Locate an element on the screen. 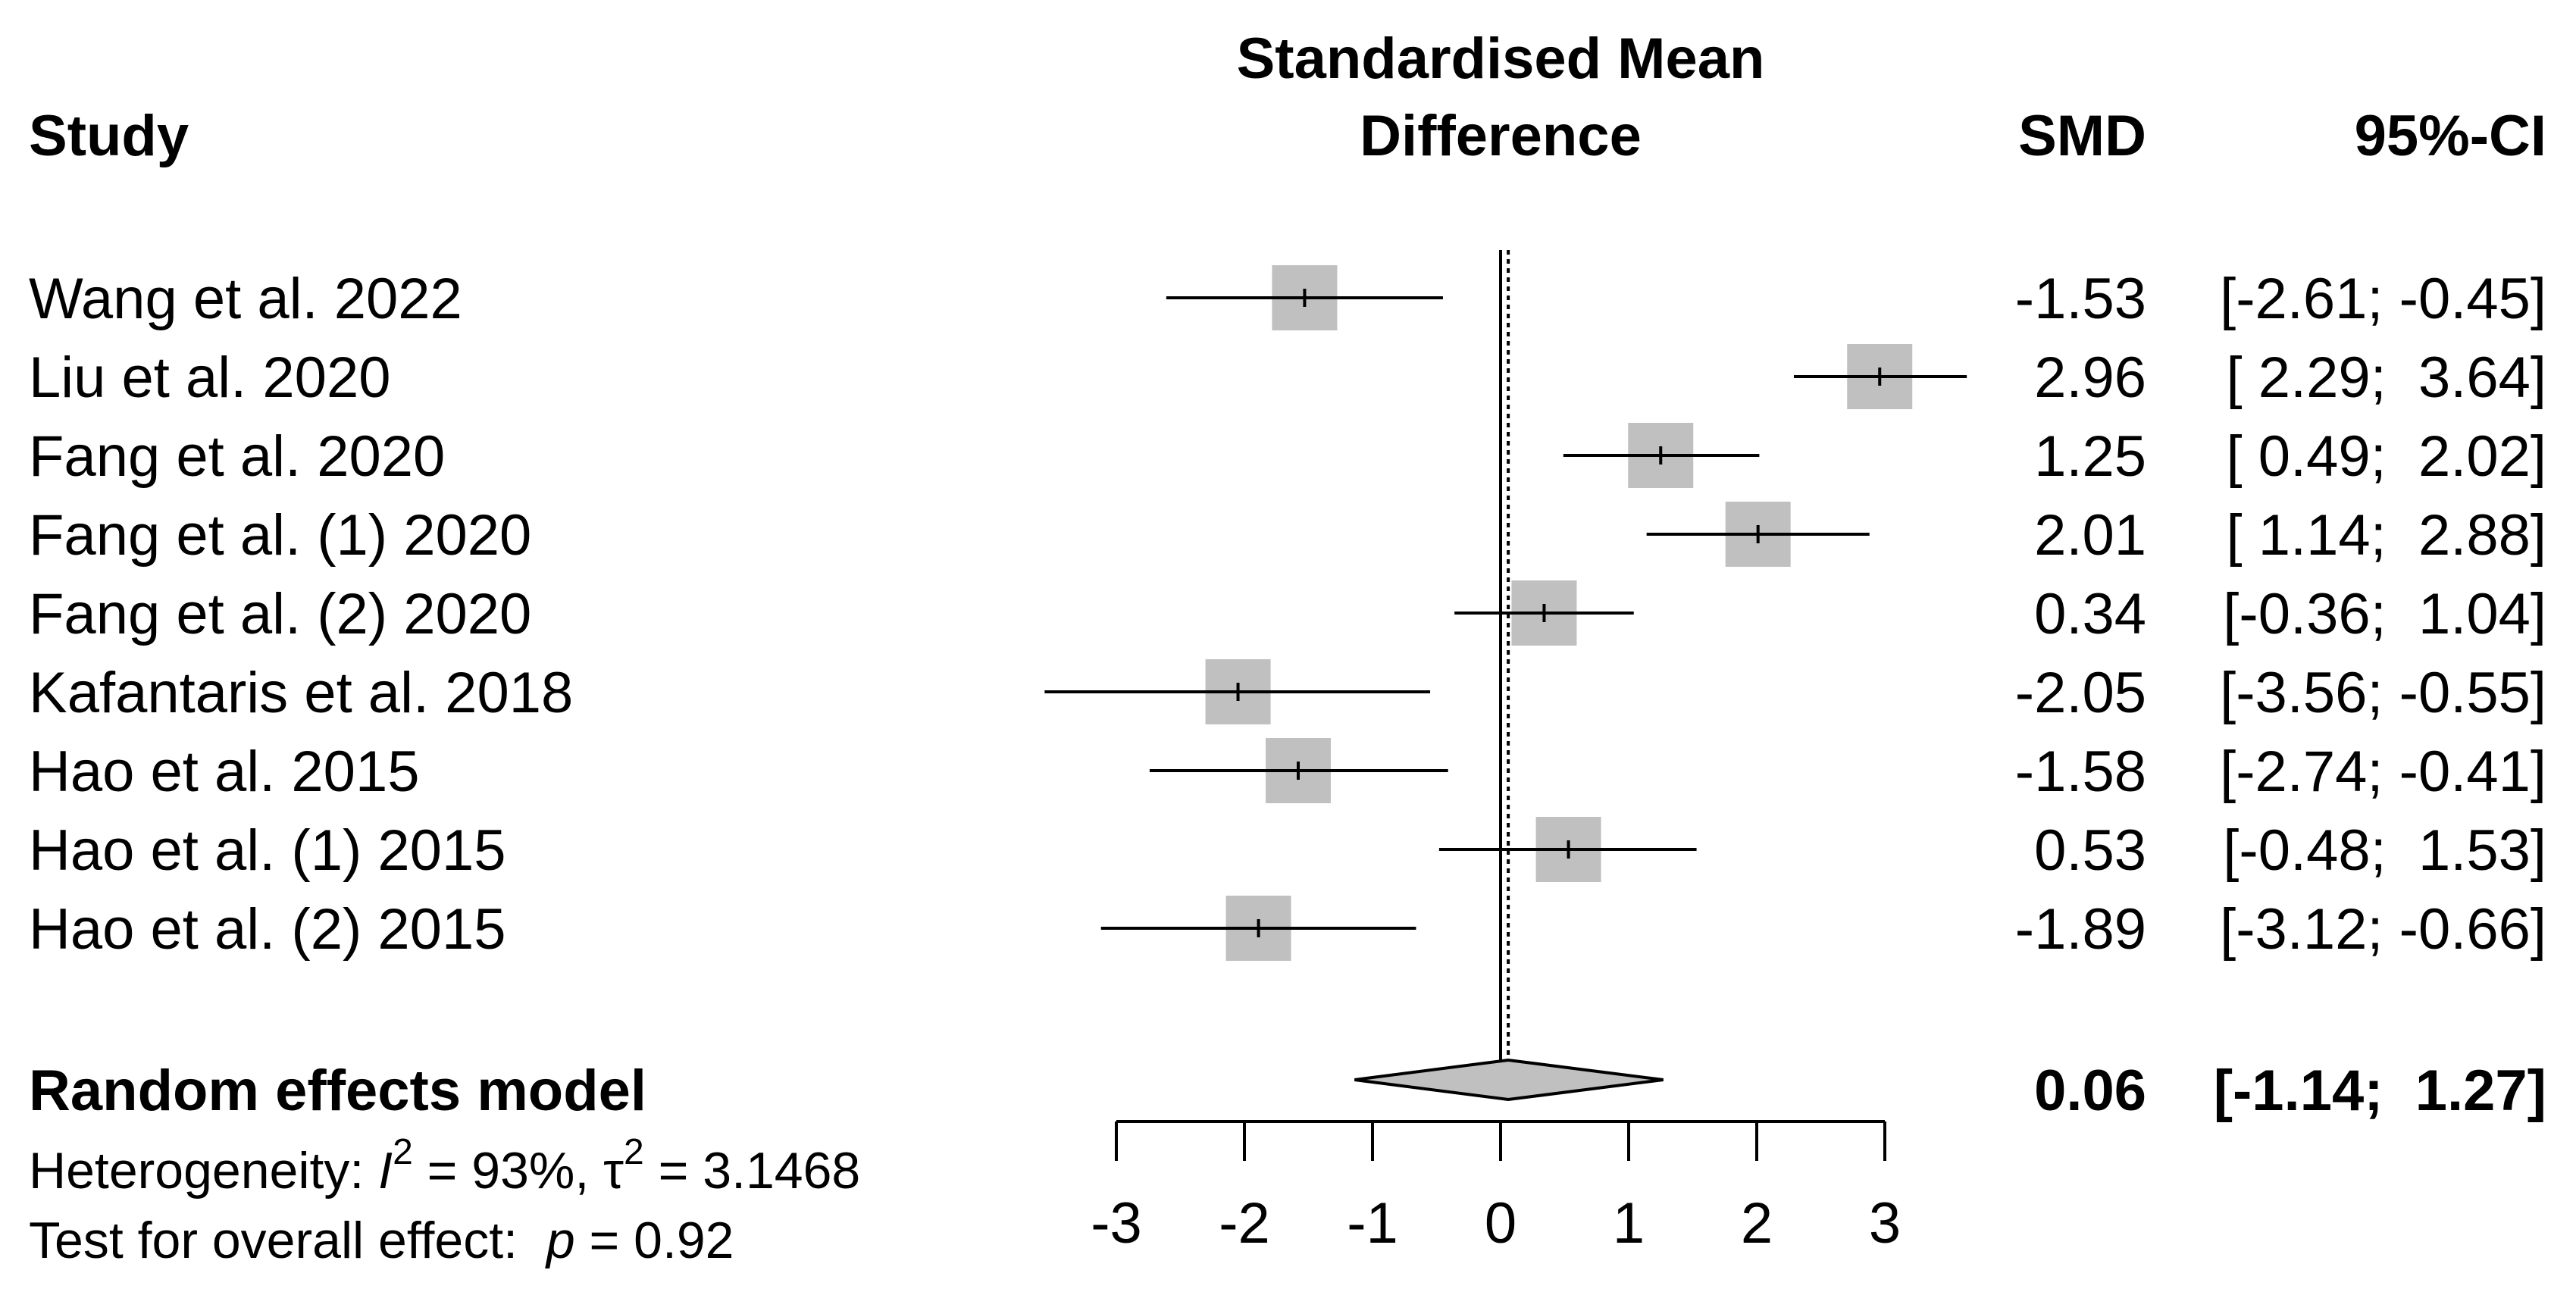 The image size is (2576, 1295). heterogeneity-text: Heterogeneity: I2 = 93%, τ2 = 3.1468 is located at coordinates (445, 1166).